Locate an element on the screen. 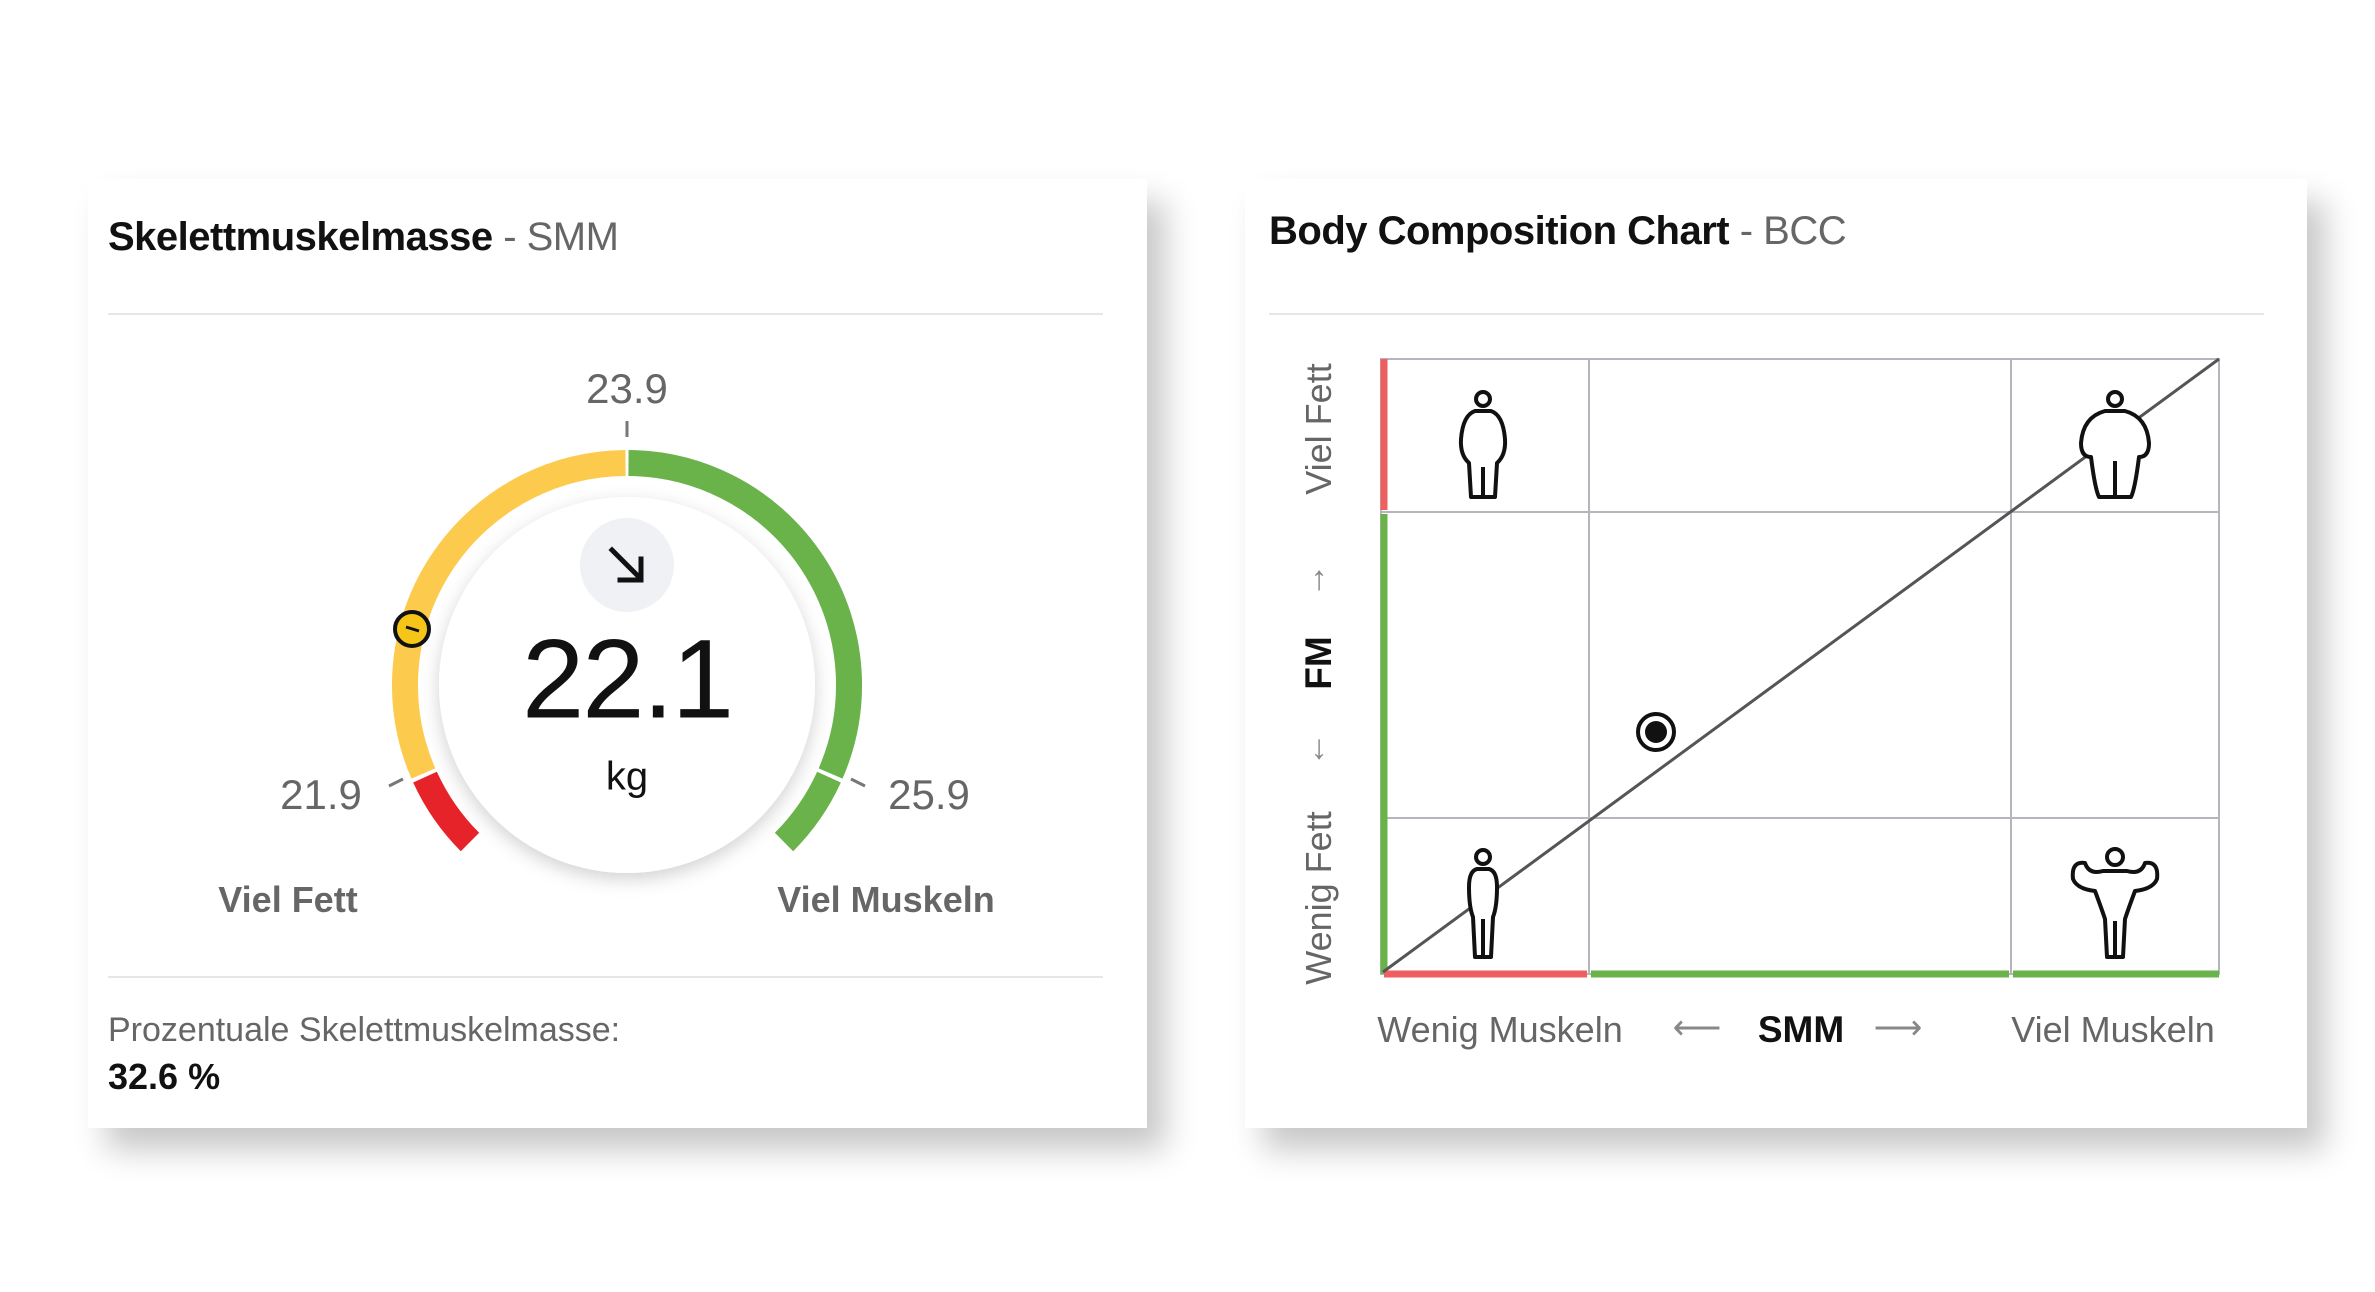  zone-label-right: Viel Muskeln is located at coordinates (886, 899).